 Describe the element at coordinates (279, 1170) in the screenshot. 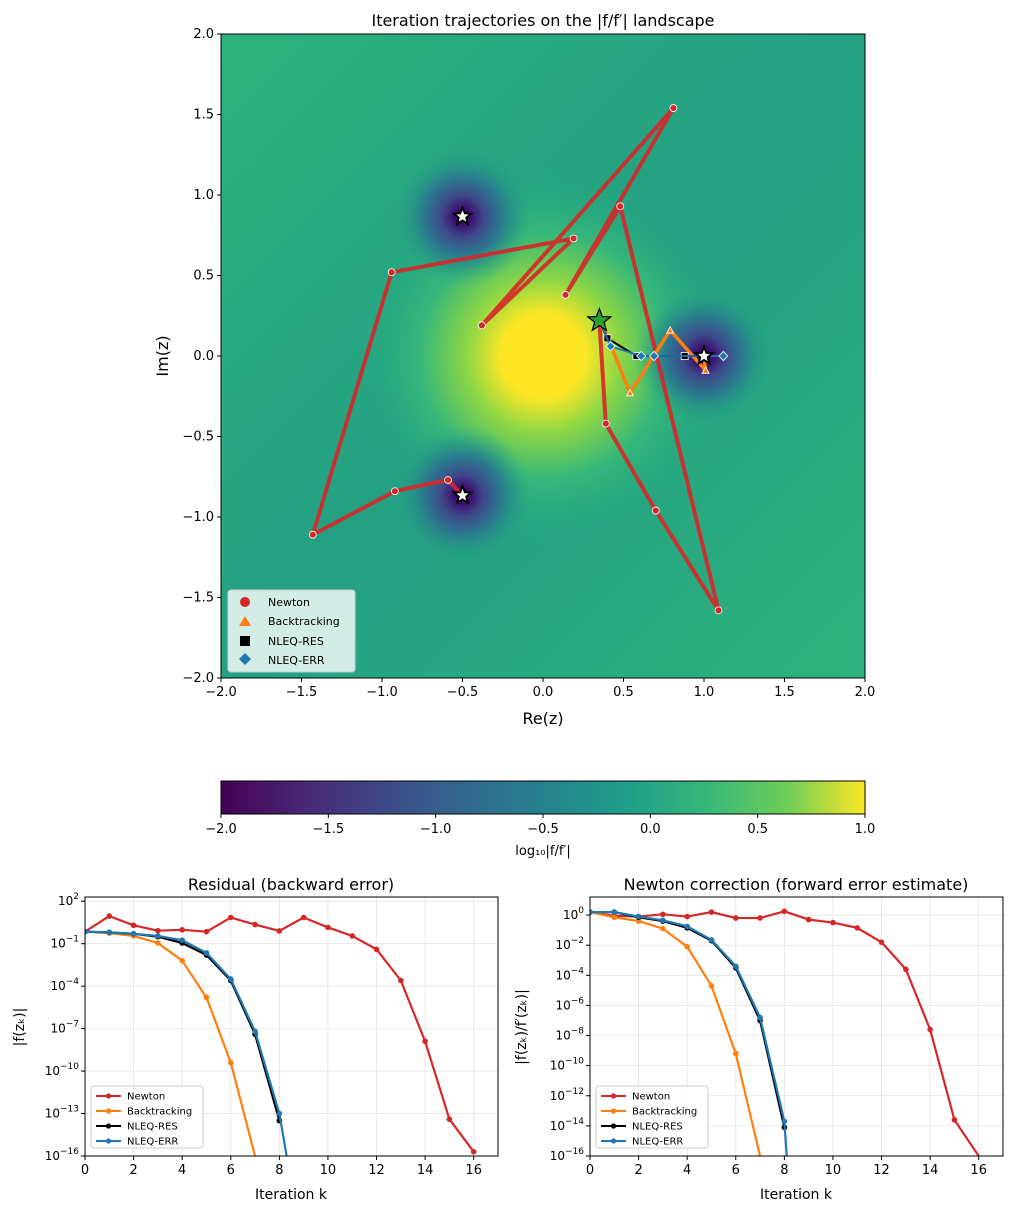

I see `x-tick-label: 8` at that location.